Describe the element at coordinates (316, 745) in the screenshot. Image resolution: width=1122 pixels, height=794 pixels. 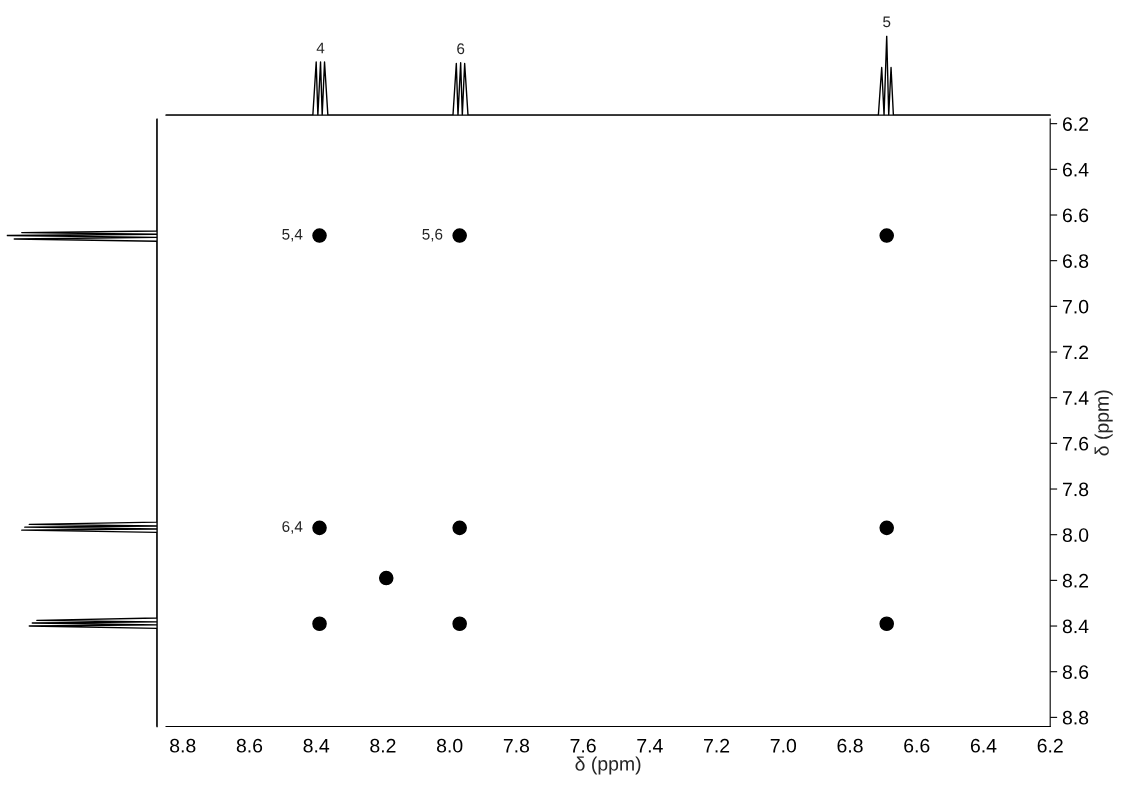
I see `x-tick-label: 8.4` at that location.